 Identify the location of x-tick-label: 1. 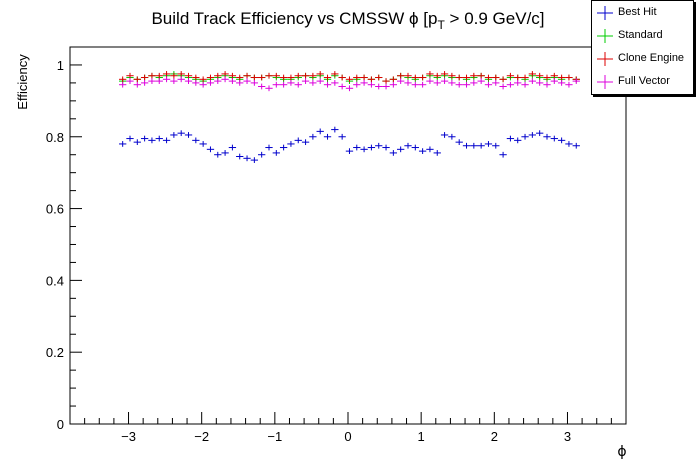
(421, 436).